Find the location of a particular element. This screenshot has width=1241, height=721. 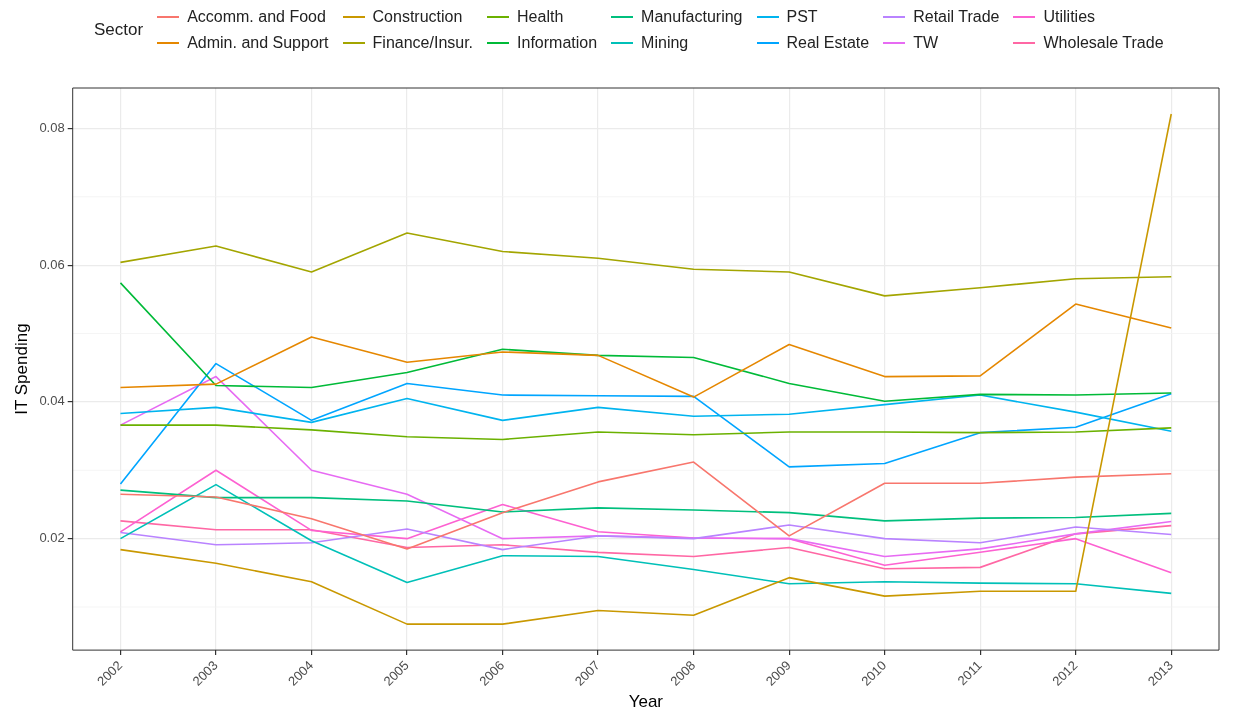

legend-title: Sector is located at coordinates (119, 30).